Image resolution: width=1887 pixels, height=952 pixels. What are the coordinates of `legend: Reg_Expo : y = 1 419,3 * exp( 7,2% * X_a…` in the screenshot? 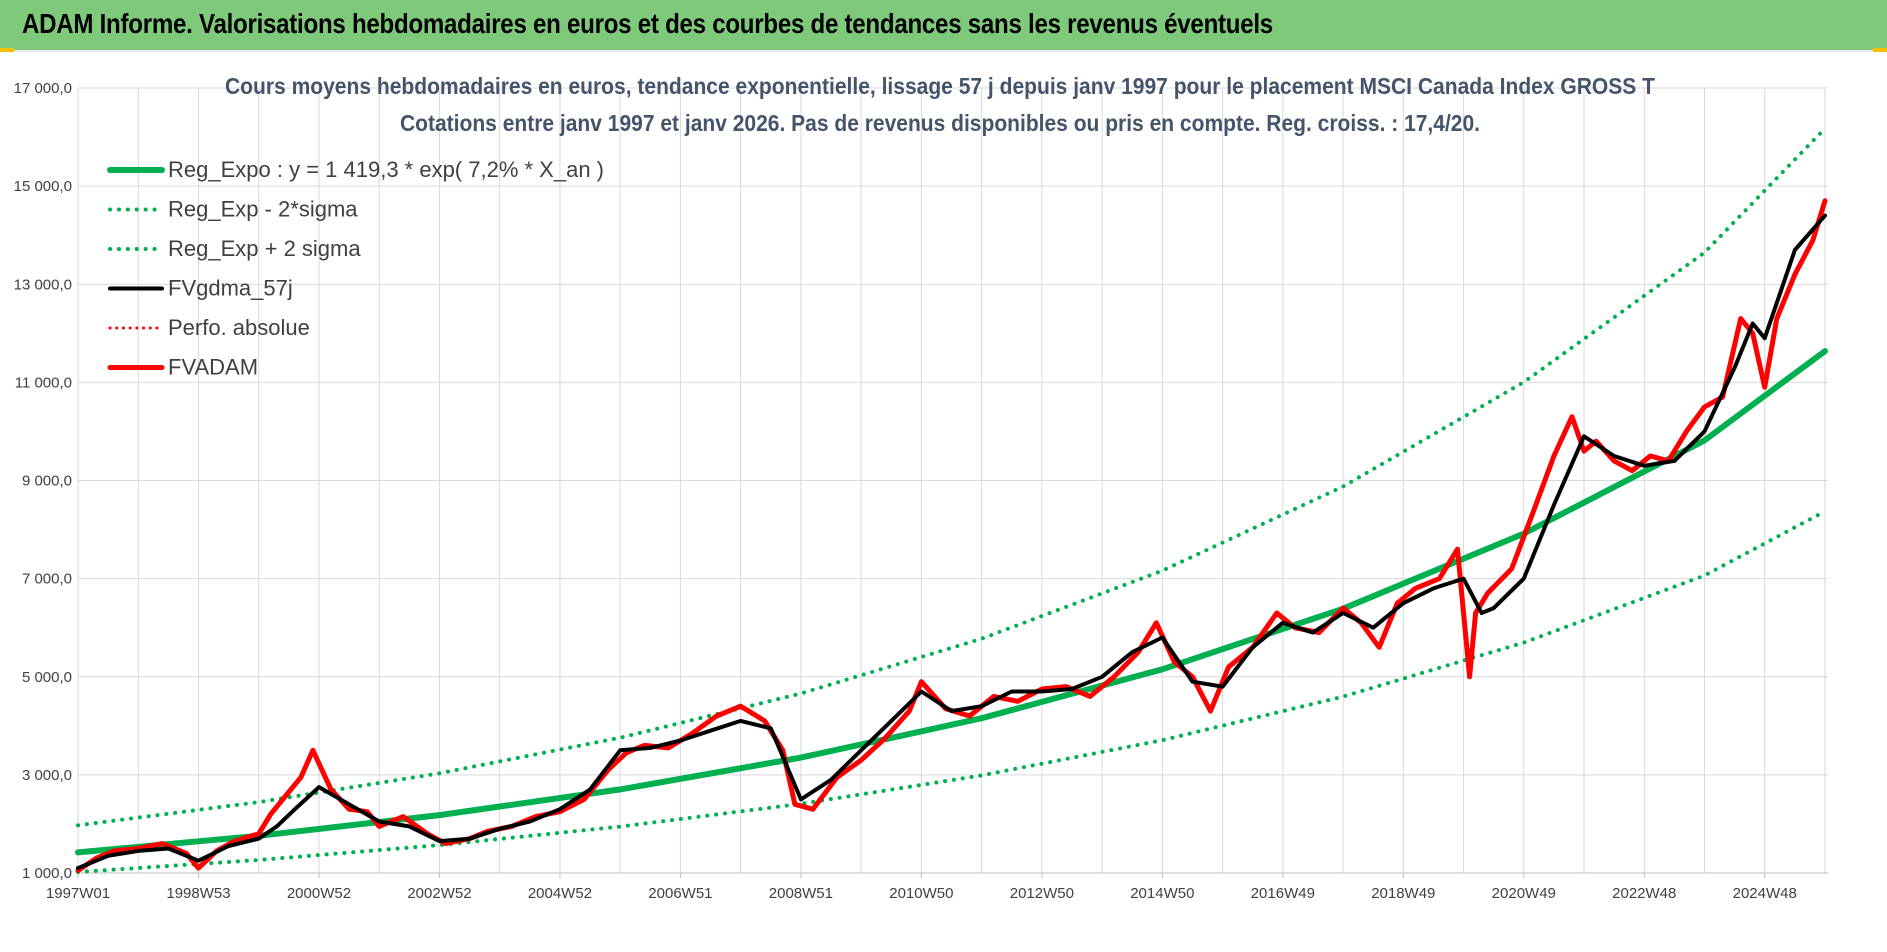 It's located at (355, 268).